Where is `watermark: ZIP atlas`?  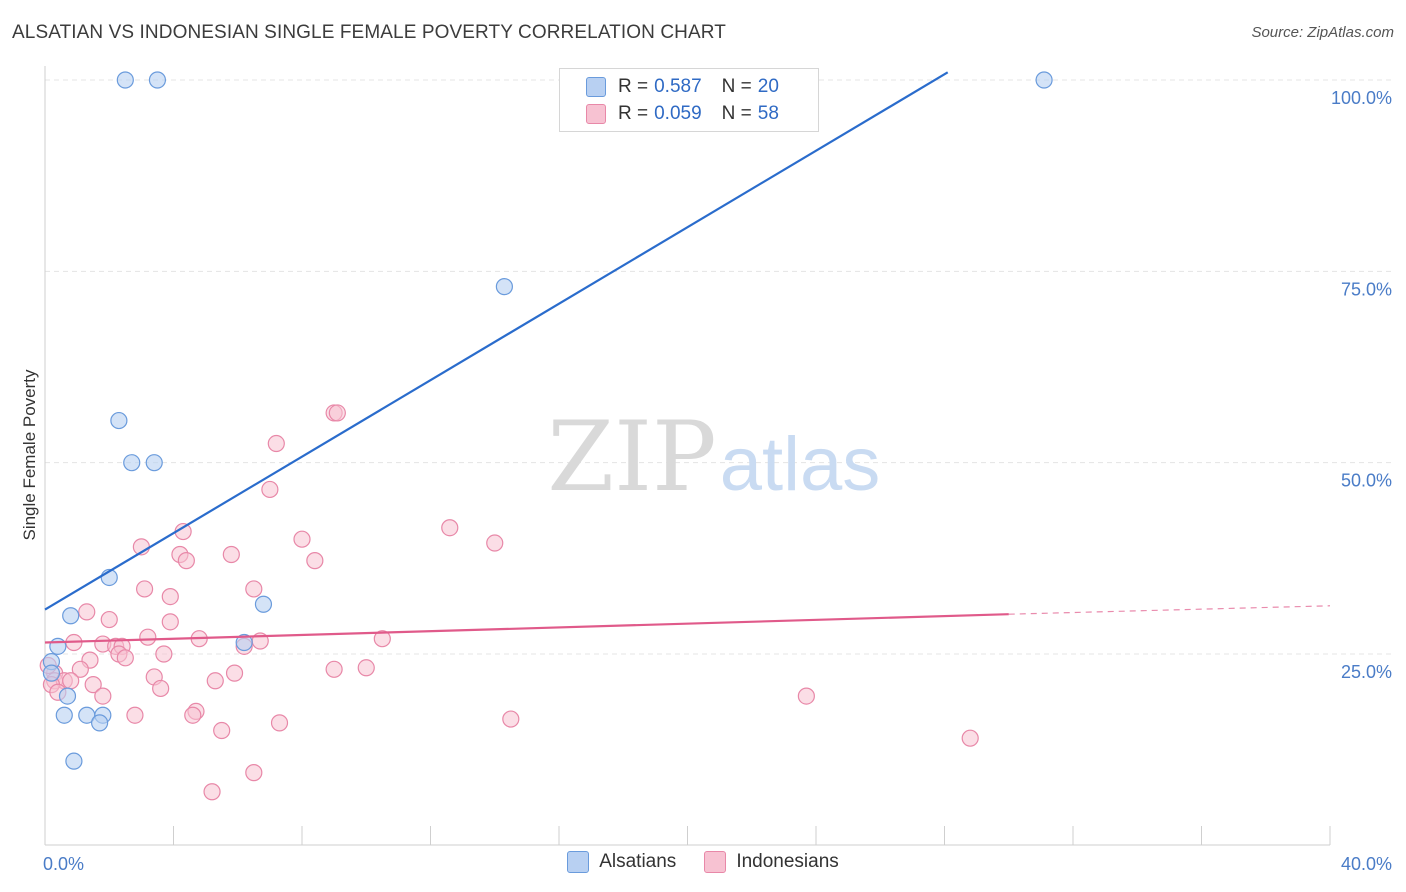
watermark: ZIP atlas is located at coordinates (713, 457).